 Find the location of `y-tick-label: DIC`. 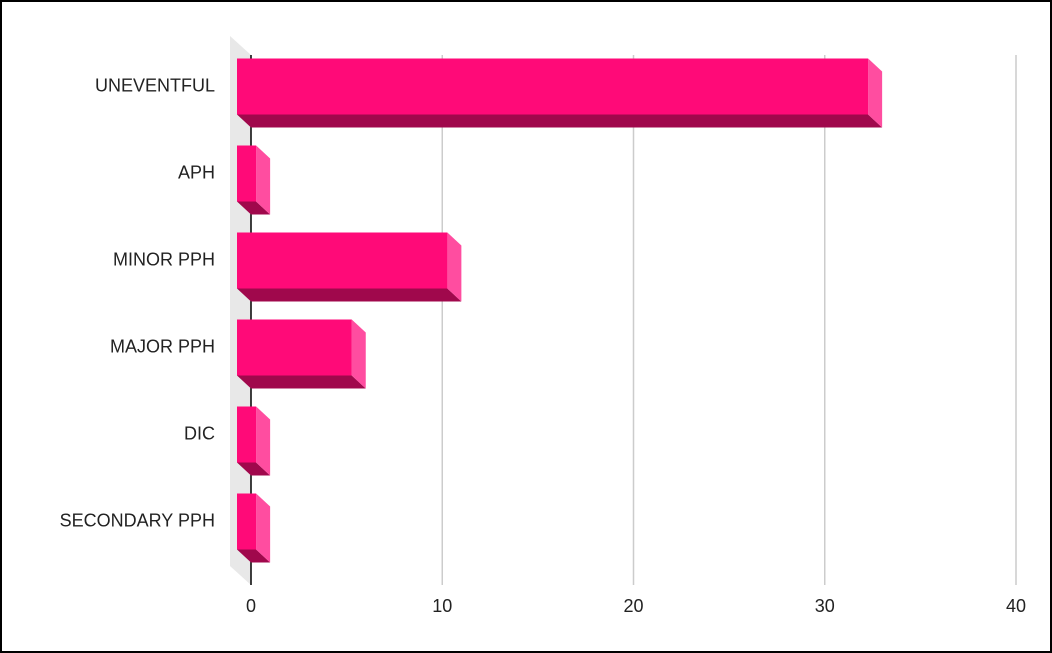

y-tick-label: DIC is located at coordinates (199, 433).